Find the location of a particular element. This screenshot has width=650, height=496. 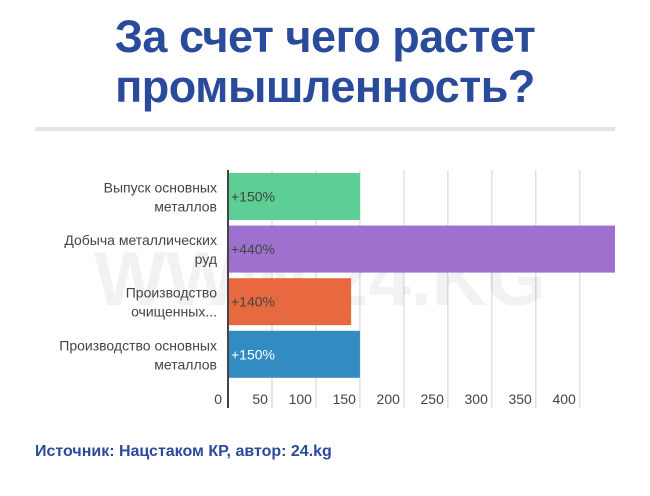

x-tick-label: 0 is located at coordinates (218, 399).